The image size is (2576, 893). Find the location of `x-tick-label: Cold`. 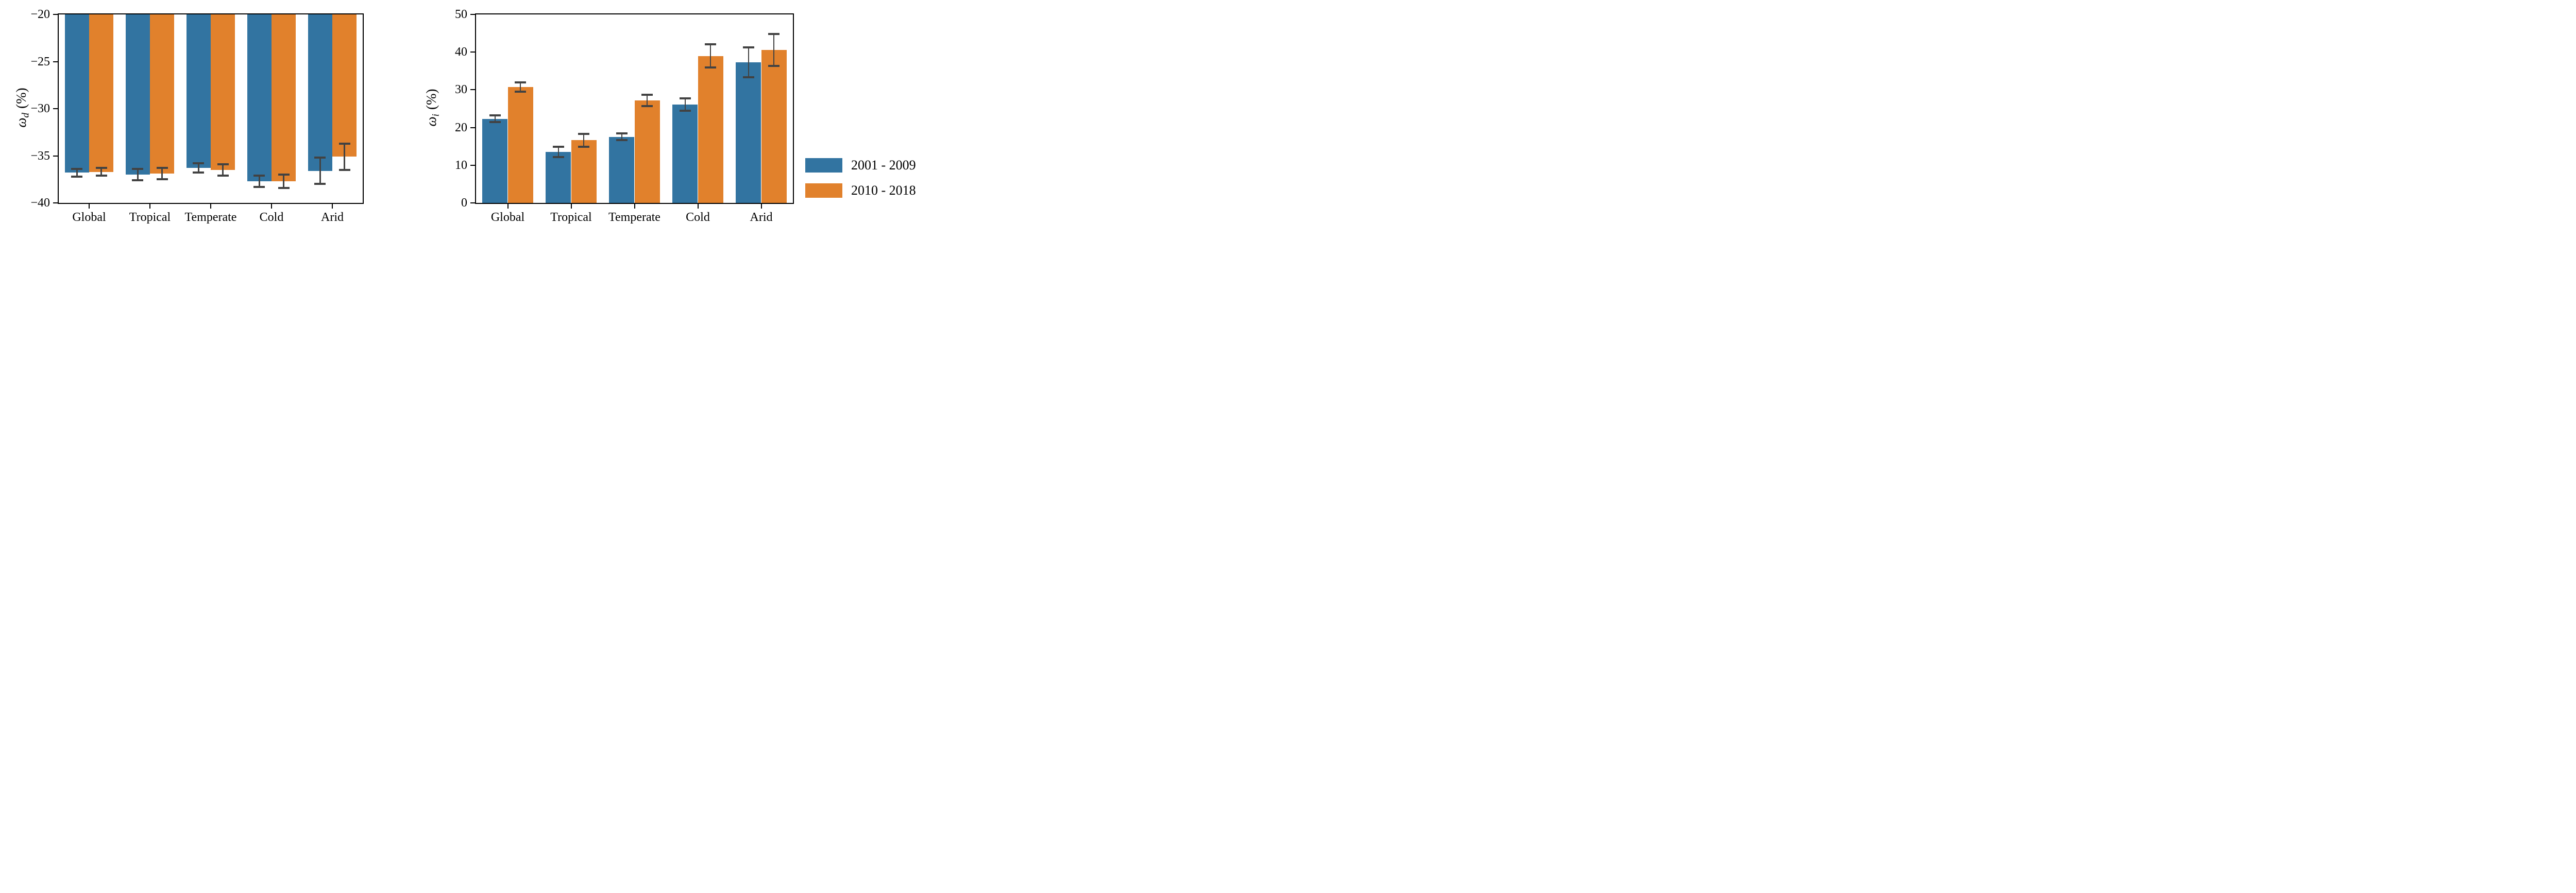

x-tick-label: Cold is located at coordinates (271, 217).